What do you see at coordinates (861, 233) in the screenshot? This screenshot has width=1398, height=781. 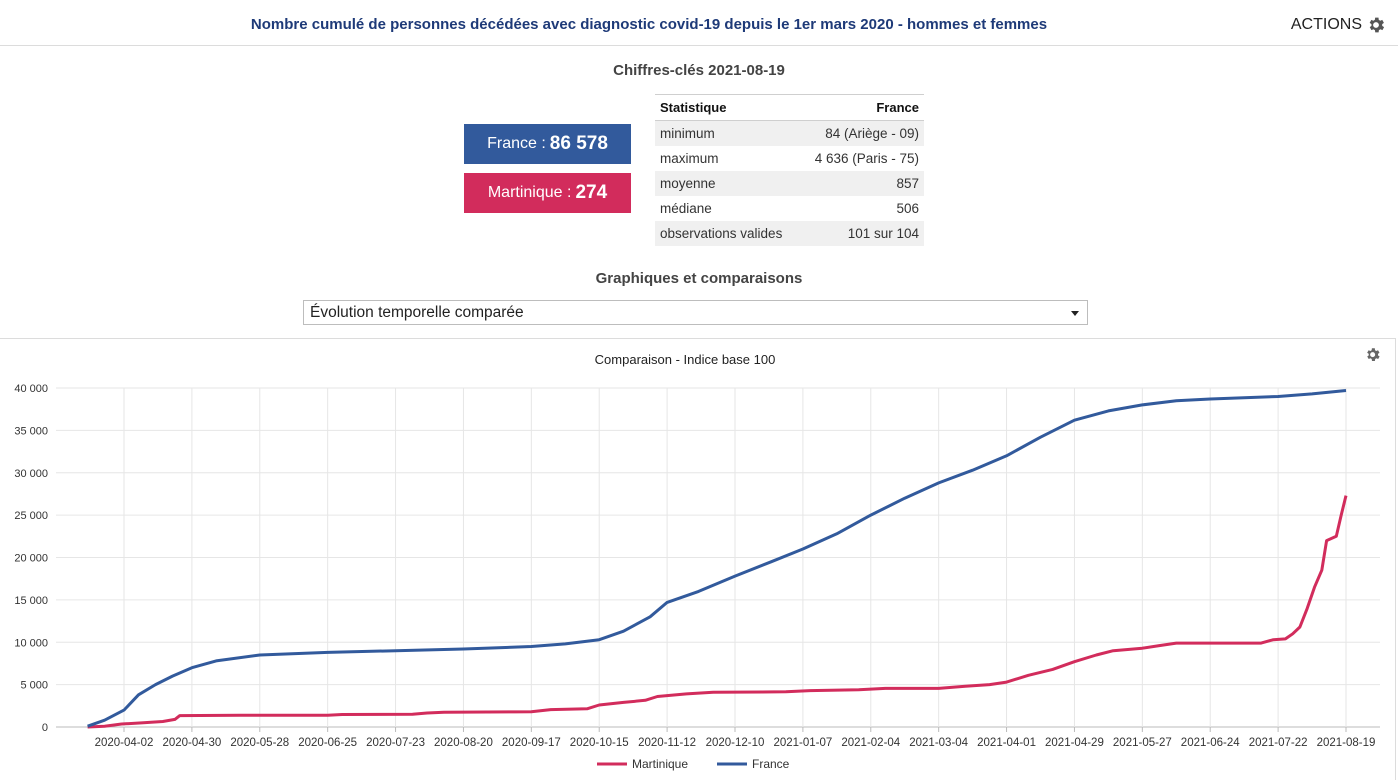 I see `stat-value: 101 sur 104` at bounding box center [861, 233].